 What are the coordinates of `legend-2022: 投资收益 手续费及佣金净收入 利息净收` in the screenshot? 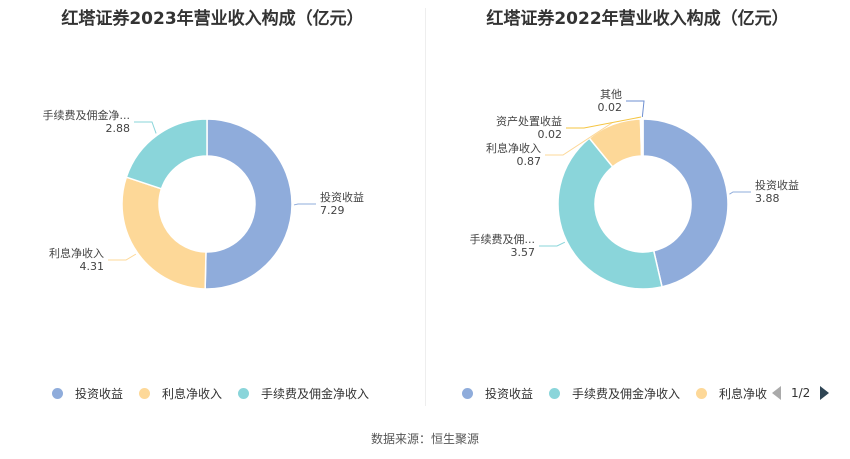 It's located at (622, 393).